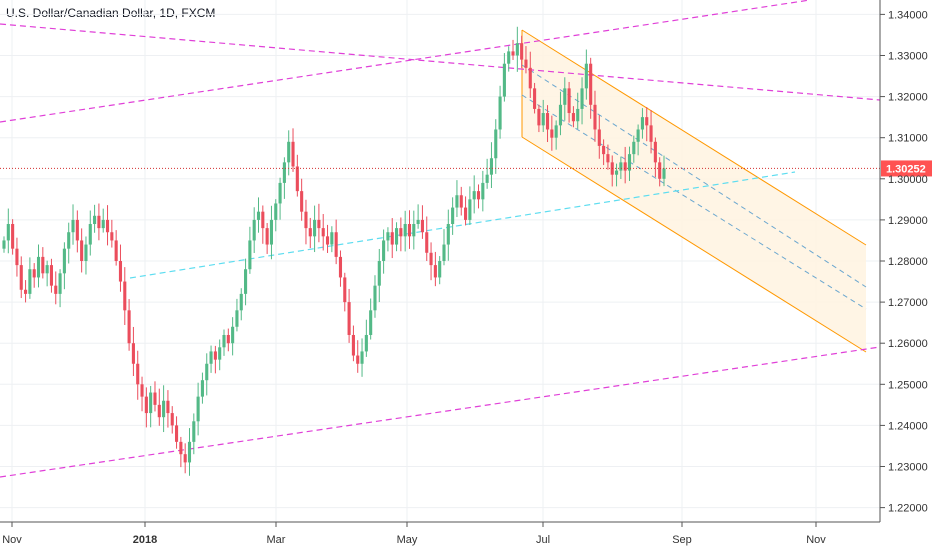 The image size is (932, 550). What do you see at coordinates (682, 540) in the screenshot?
I see `x-tick-label: Sep` at bounding box center [682, 540].